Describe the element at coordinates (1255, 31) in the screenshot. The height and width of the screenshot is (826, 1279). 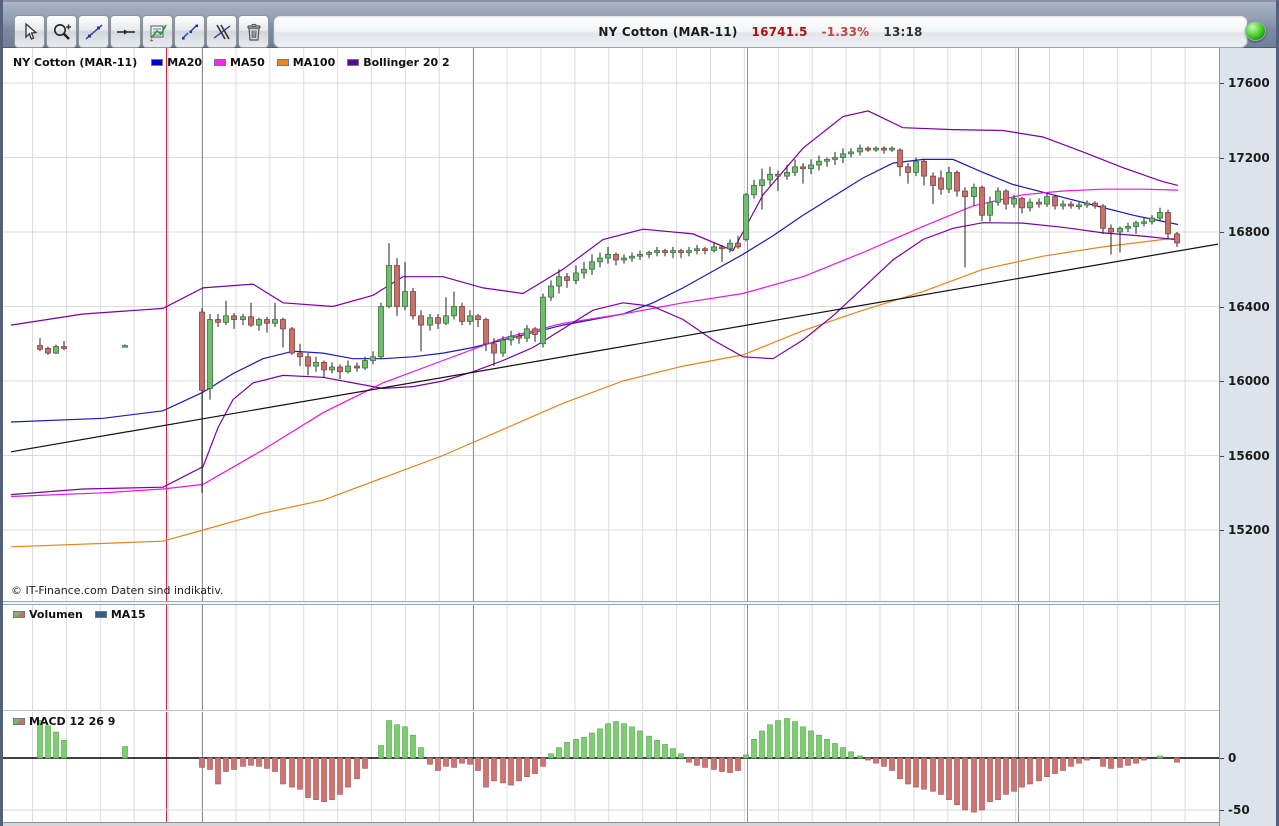
I see `connection-status-icon` at that location.